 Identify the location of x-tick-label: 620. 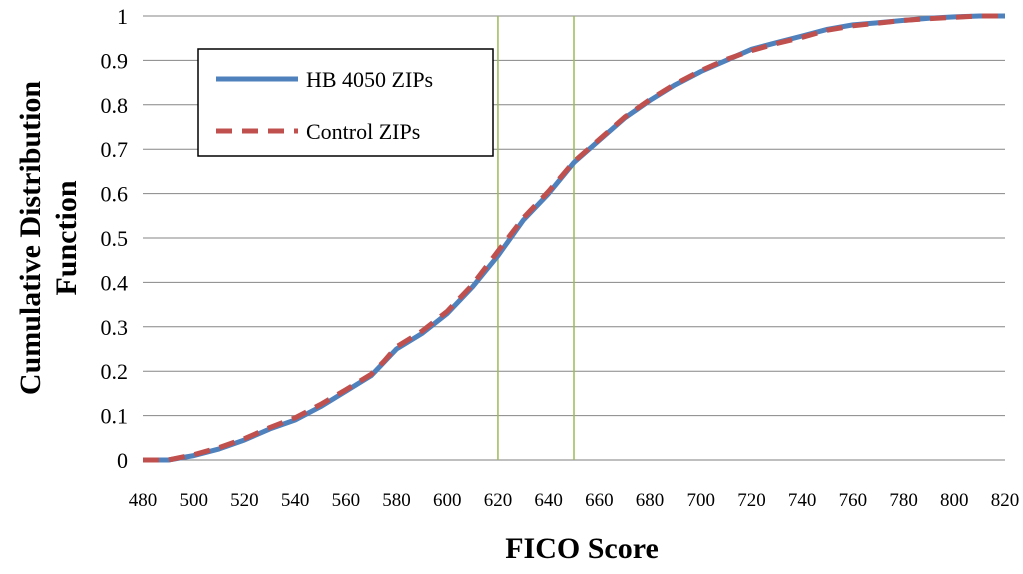
(498, 500).